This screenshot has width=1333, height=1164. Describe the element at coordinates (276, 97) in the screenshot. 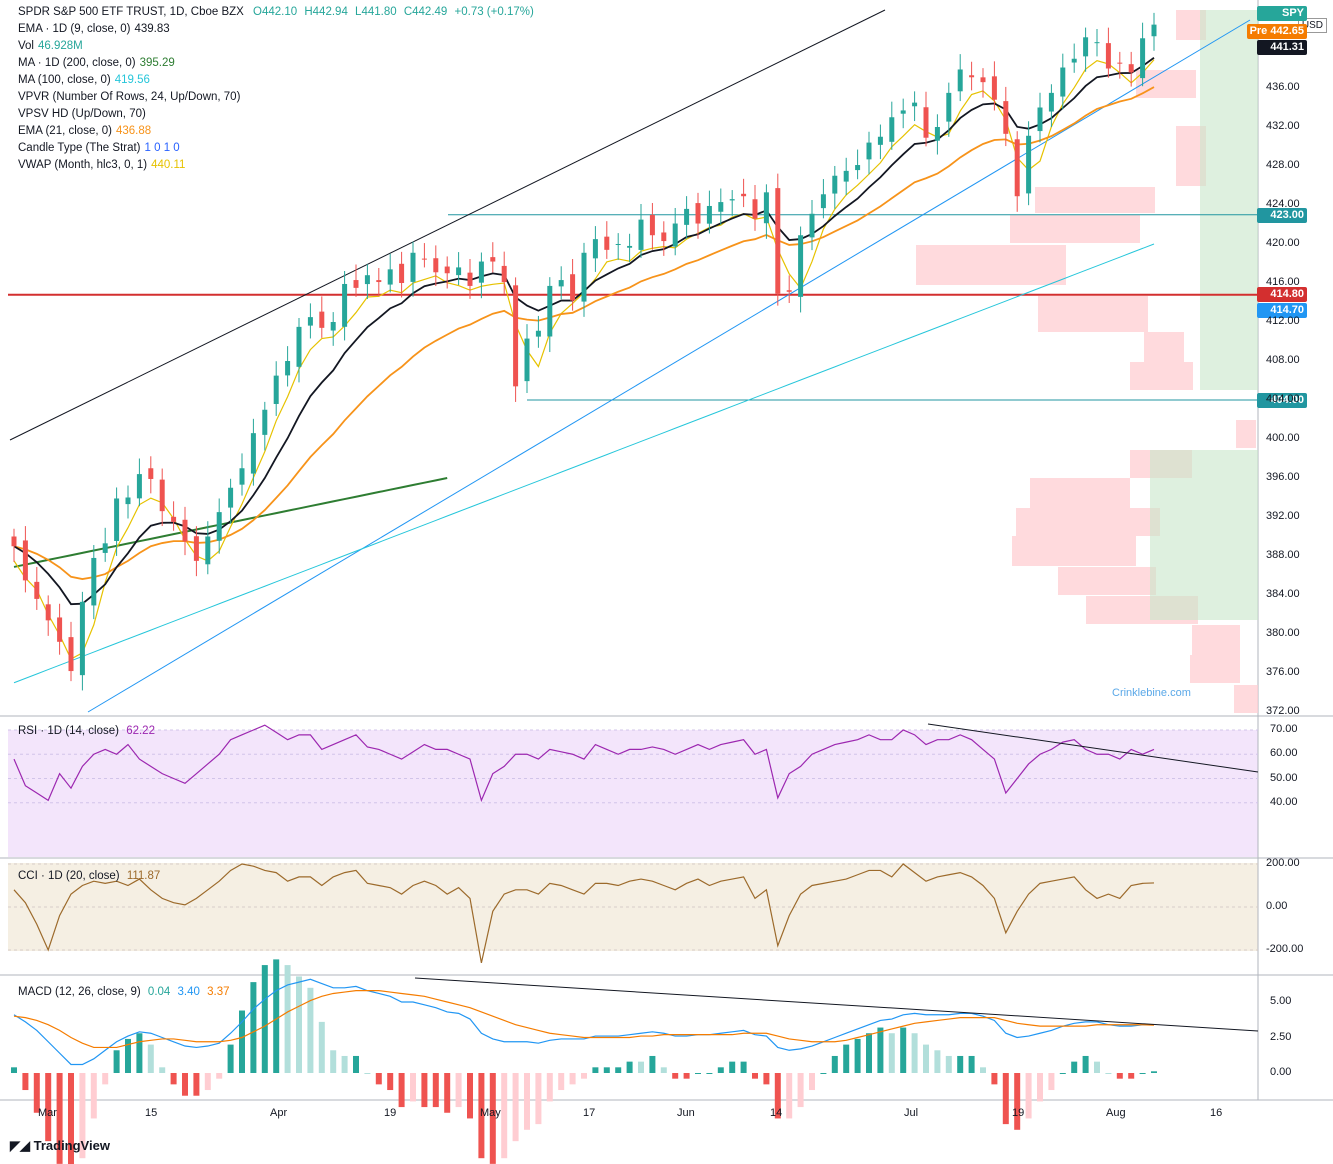

I see `legend-row: VPVR (Number Of Rows, 24, Up/Down, 70)` at that location.